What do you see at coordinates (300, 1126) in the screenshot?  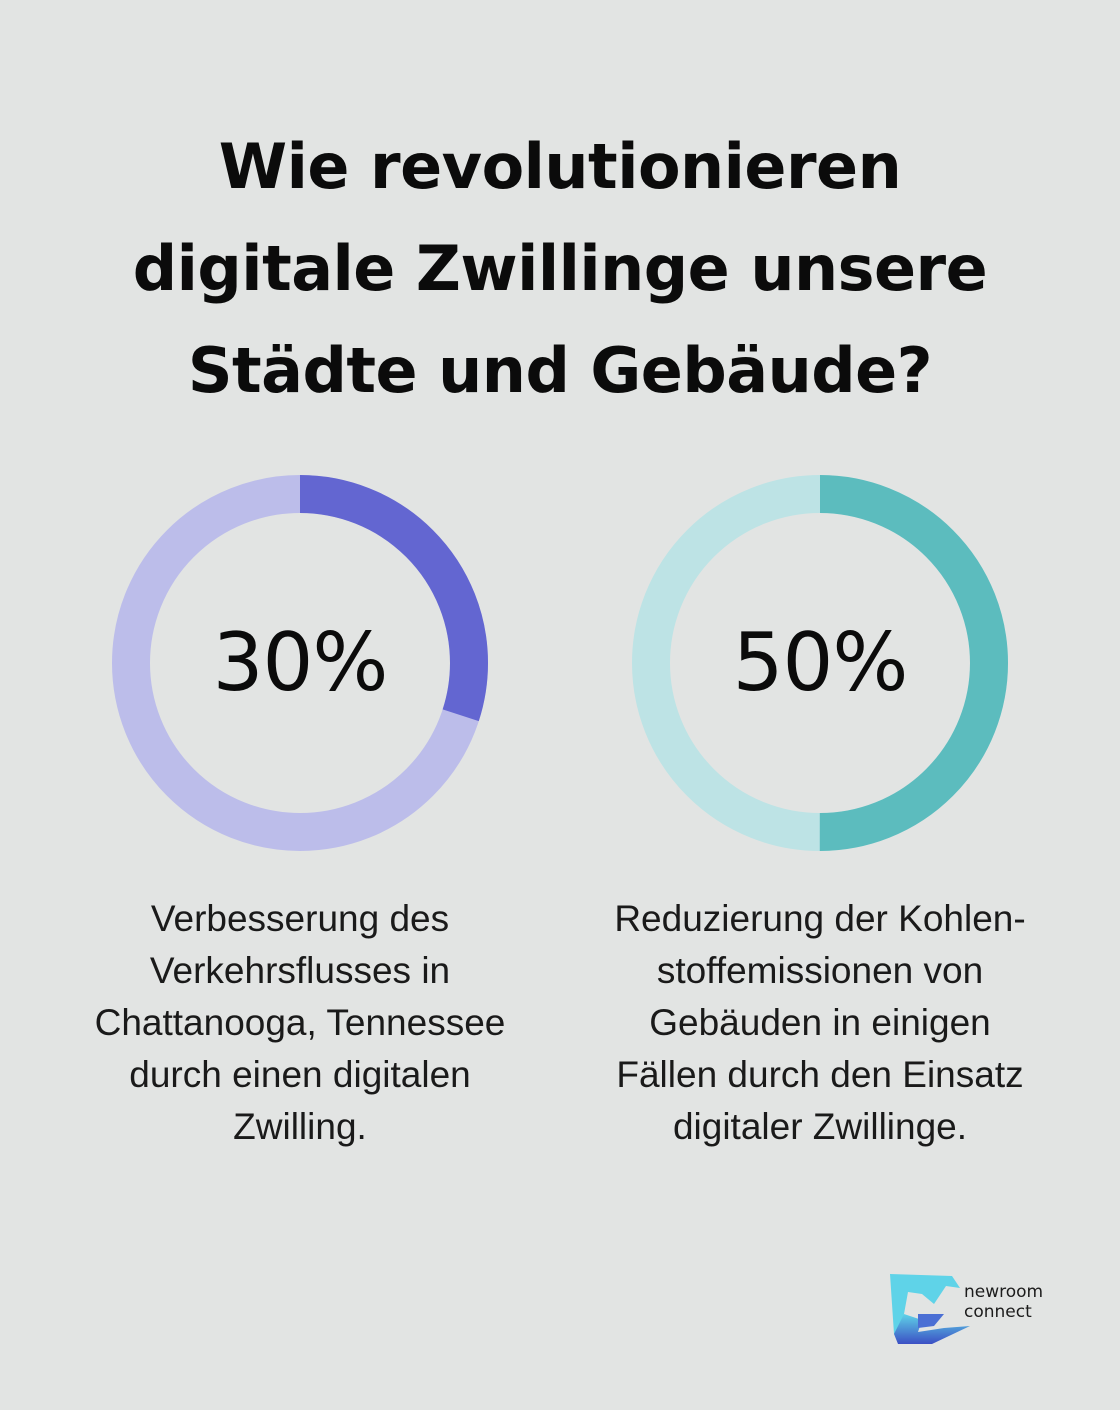 I see `description-line: Zwilling.` at bounding box center [300, 1126].